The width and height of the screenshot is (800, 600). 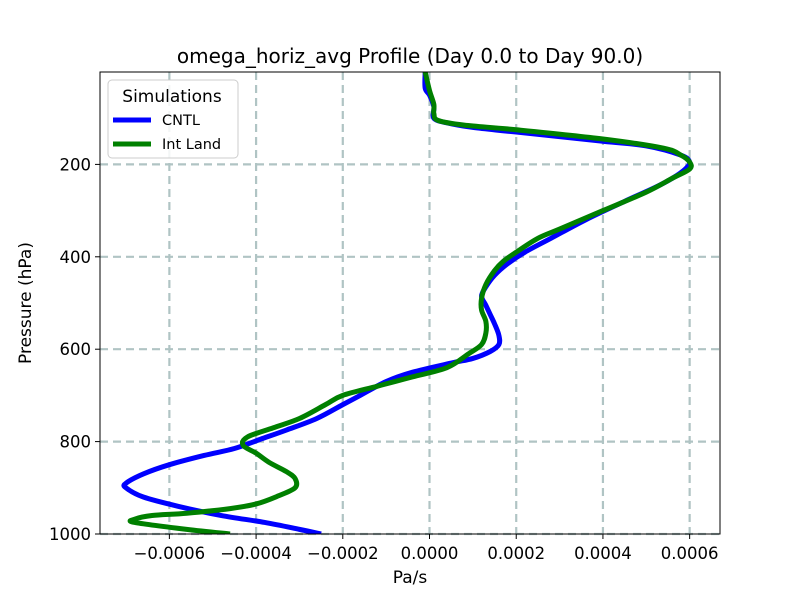 I want to click on y-tick-label: 200, so click(x=76, y=164).